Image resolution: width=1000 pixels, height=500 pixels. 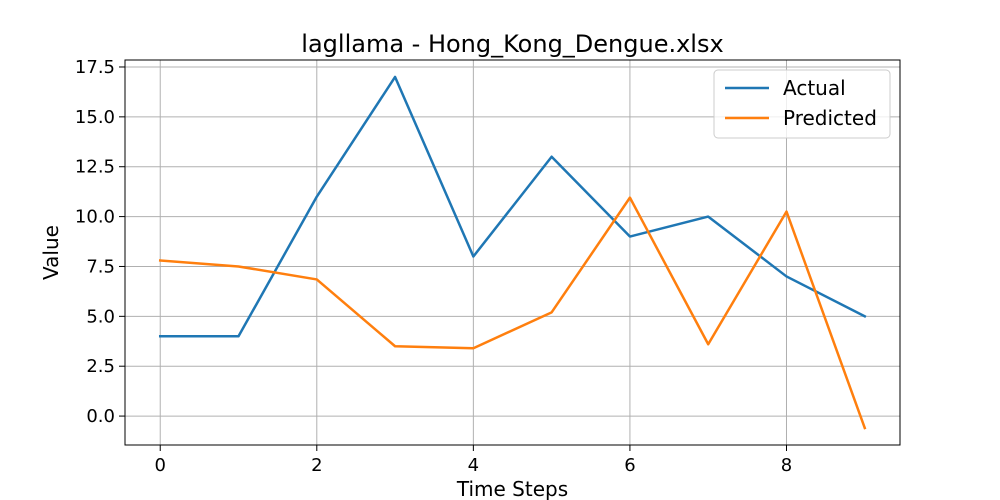 What do you see at coordinates (830, 118) in the screenshot?
I see `legend-label-predicted: Predicted` at bounding box center [830, 118].